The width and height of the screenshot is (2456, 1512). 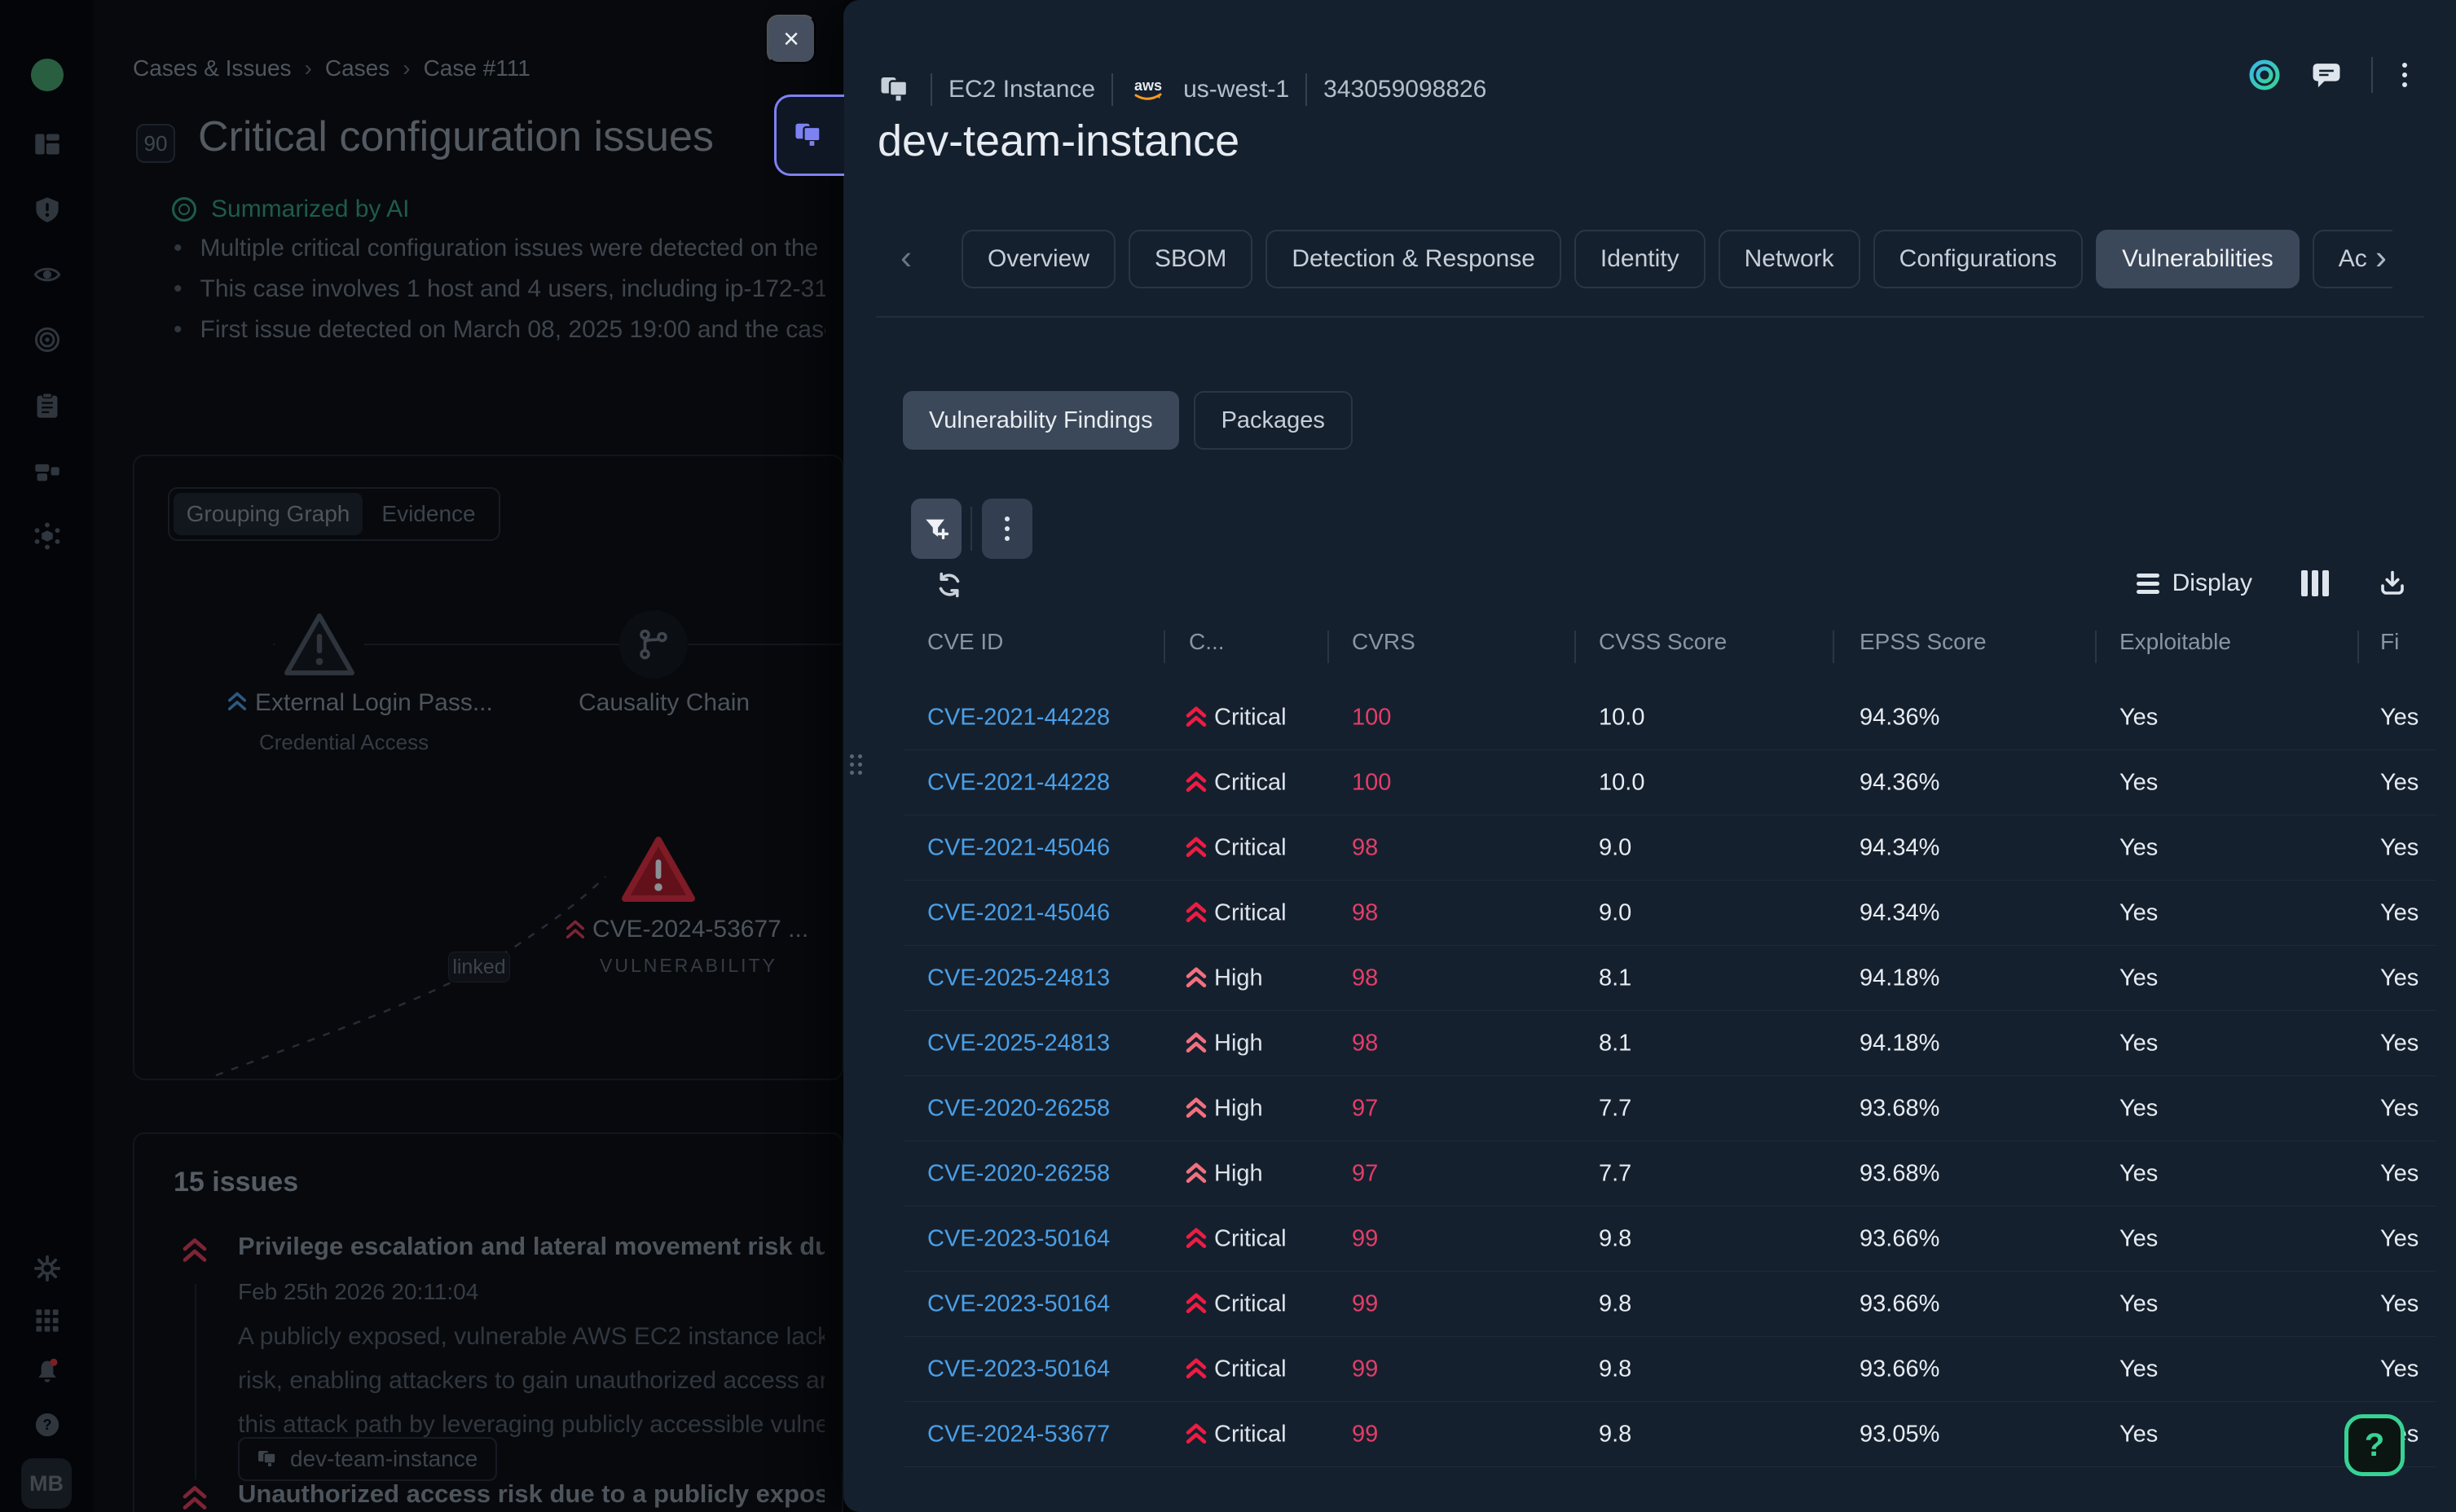 What do you see at coordinates (949, 585) in the screenshot?
I see `refresh-icon` at bounding box center [949, 585].